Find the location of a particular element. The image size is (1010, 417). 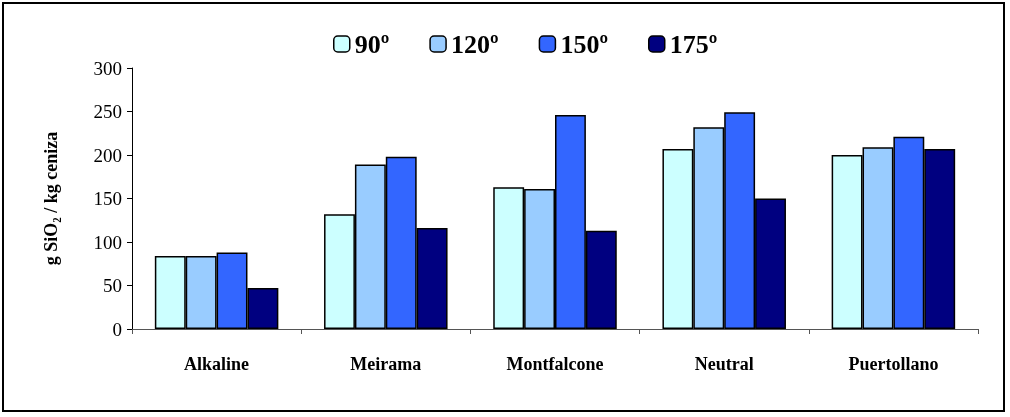

x-tick-label: Meirama is located at coordinates (386, 364).